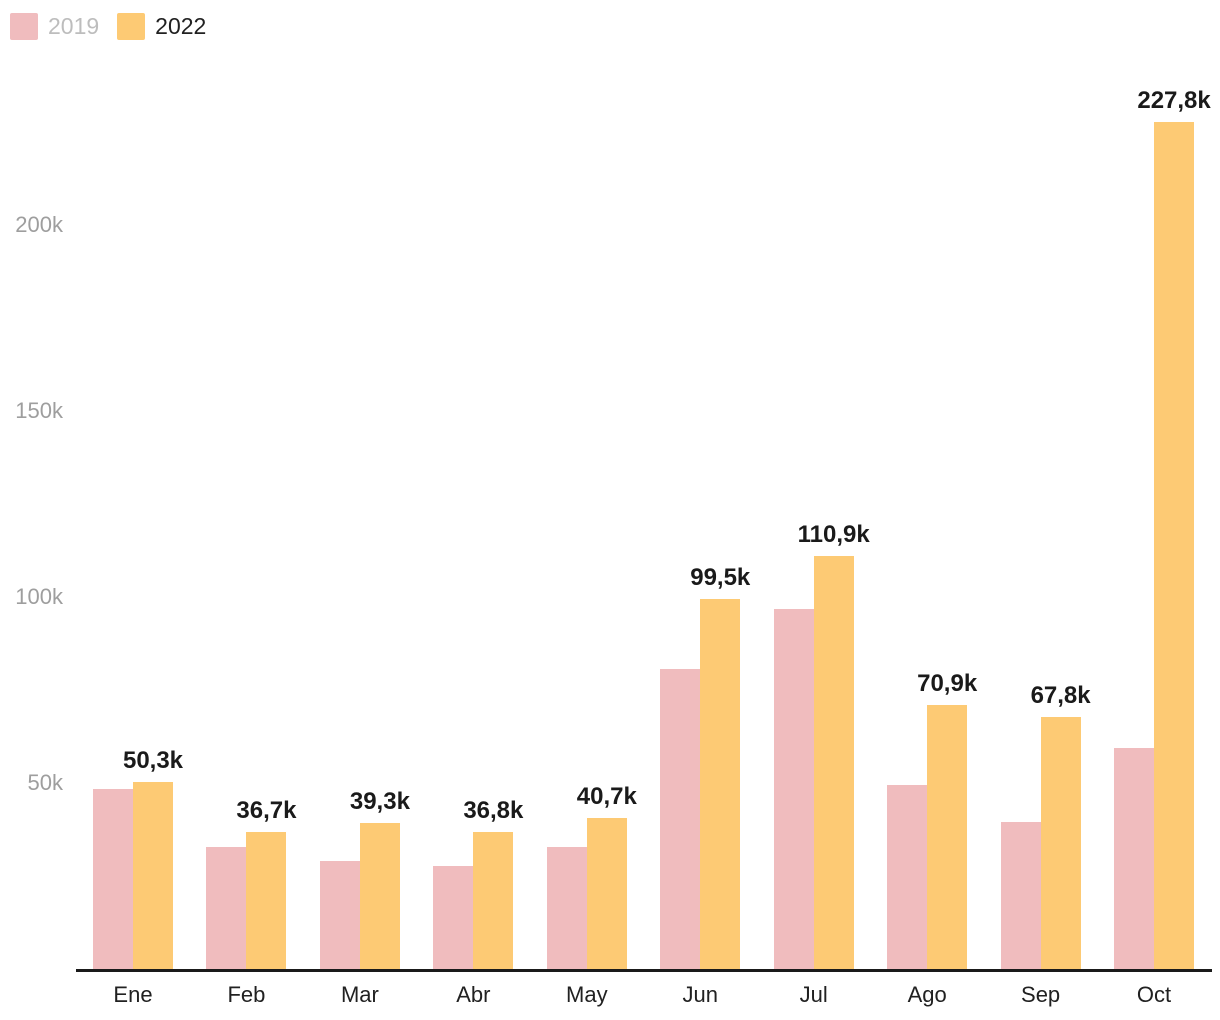 This screenshot has height=1020, width=1220. I want to click on legend-label-2019: 2019, so click(74, 26).